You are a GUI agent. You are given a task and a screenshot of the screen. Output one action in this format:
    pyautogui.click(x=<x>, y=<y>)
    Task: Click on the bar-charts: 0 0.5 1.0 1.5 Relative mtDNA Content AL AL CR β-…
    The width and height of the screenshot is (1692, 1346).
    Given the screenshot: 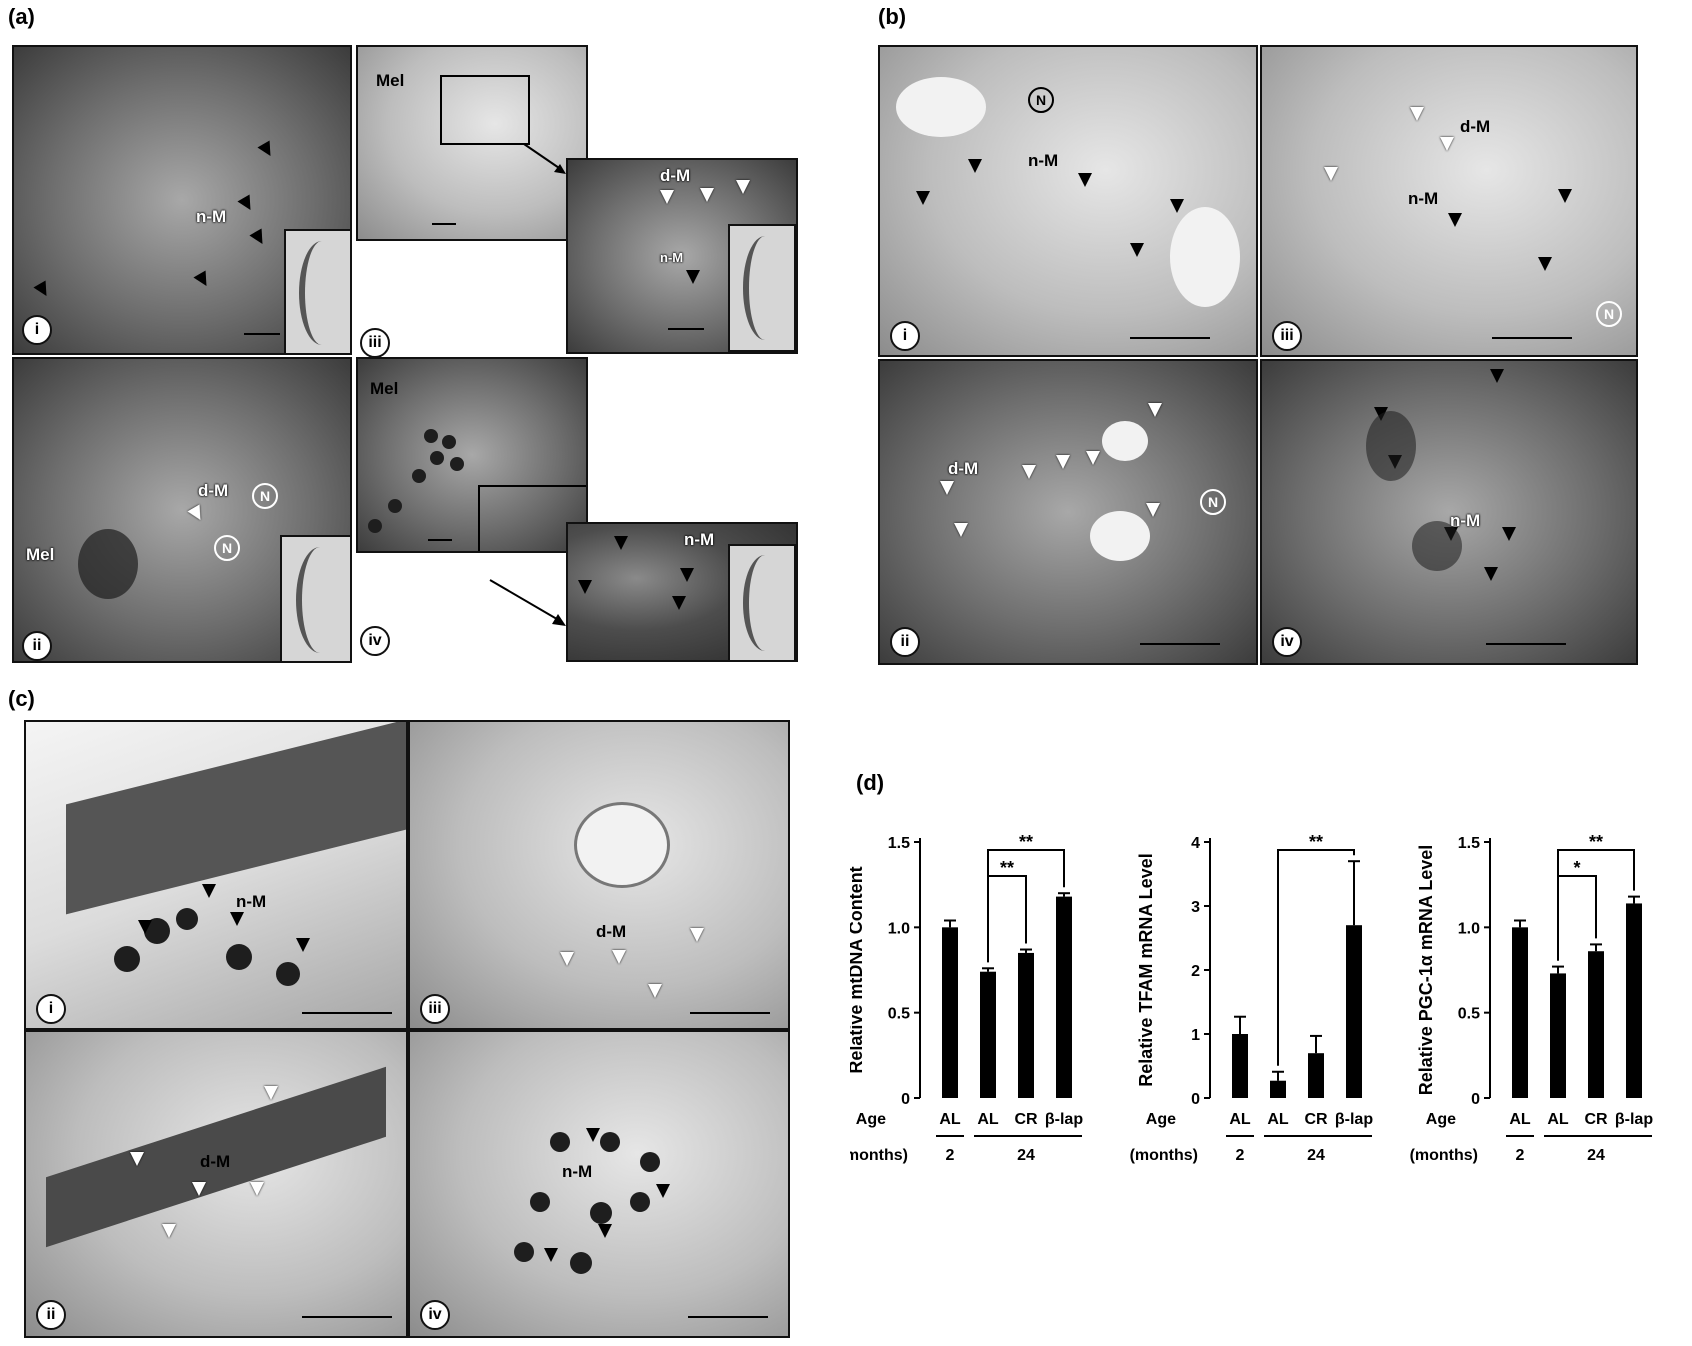 What is the action you would take?
    pyautogui.click(x=1251, y=998)
    